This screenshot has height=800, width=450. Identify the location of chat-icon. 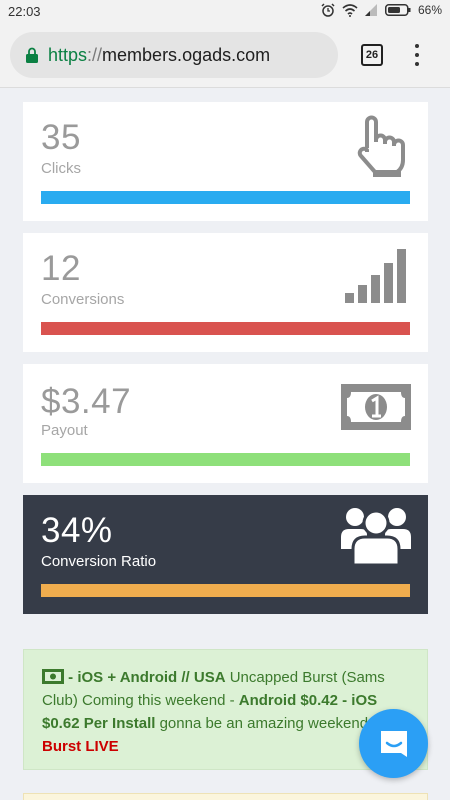
(393, 743).